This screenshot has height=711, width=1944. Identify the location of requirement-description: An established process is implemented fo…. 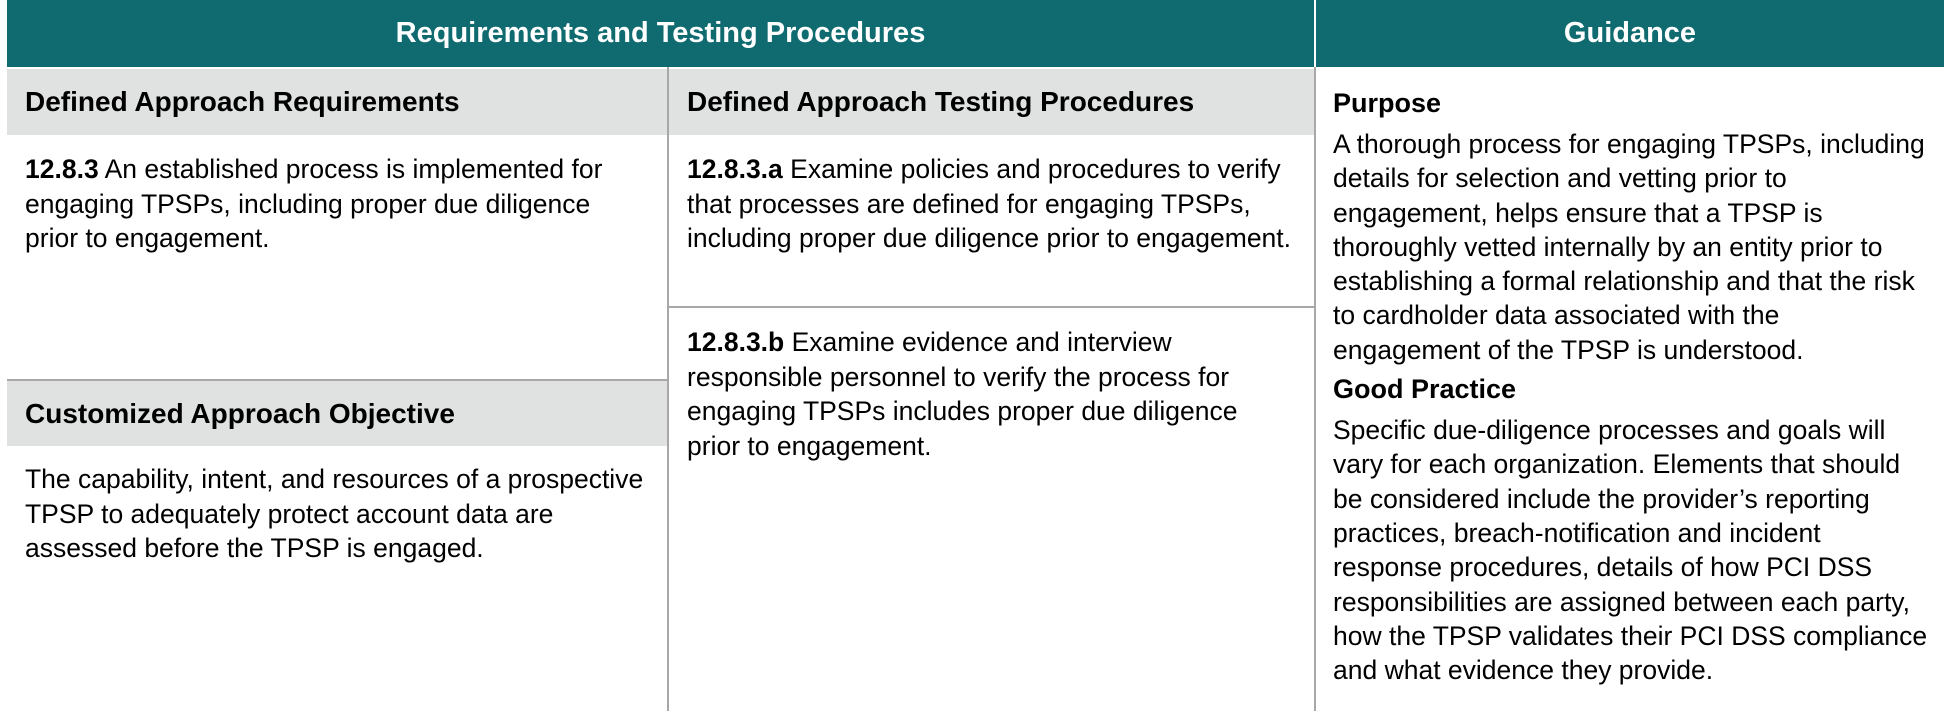
(314, 203).